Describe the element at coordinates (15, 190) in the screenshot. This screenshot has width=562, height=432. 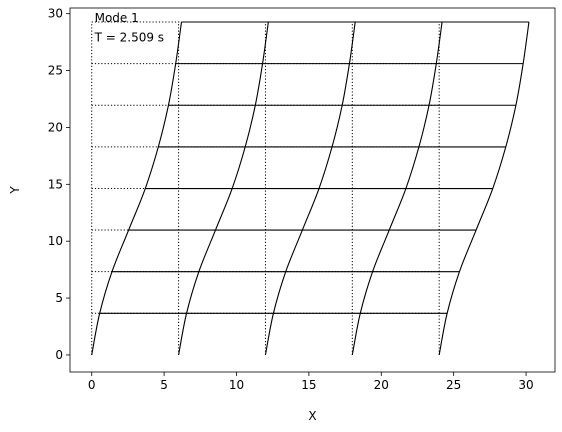
I see `y-axis-label: Y` at that location.